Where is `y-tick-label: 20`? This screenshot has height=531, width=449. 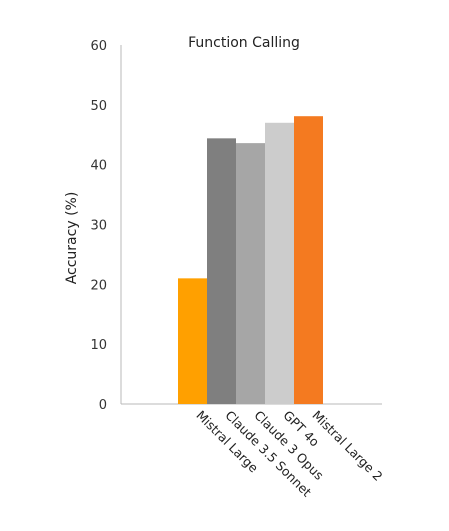 y-tick-label: 20 is located at coordinates (98, 285).